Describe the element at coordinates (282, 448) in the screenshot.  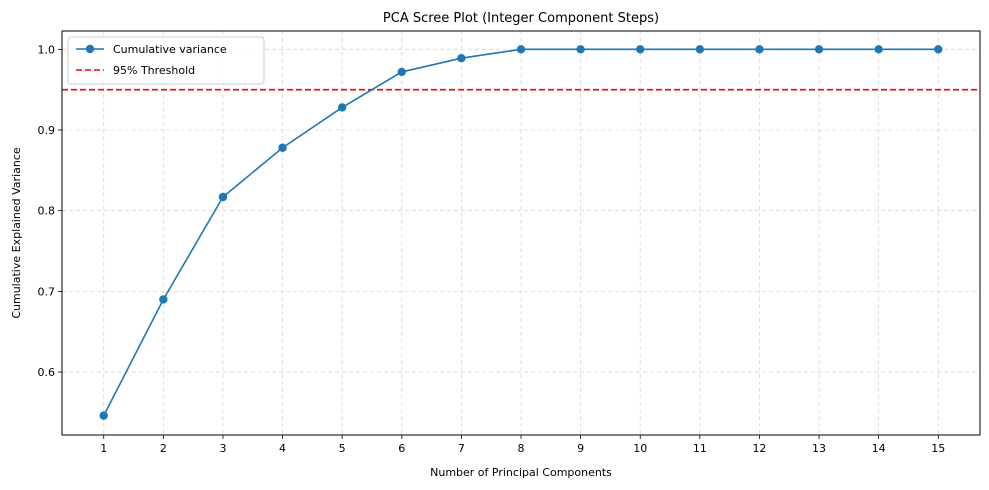
I see `x-tick-label: 4` at that location.